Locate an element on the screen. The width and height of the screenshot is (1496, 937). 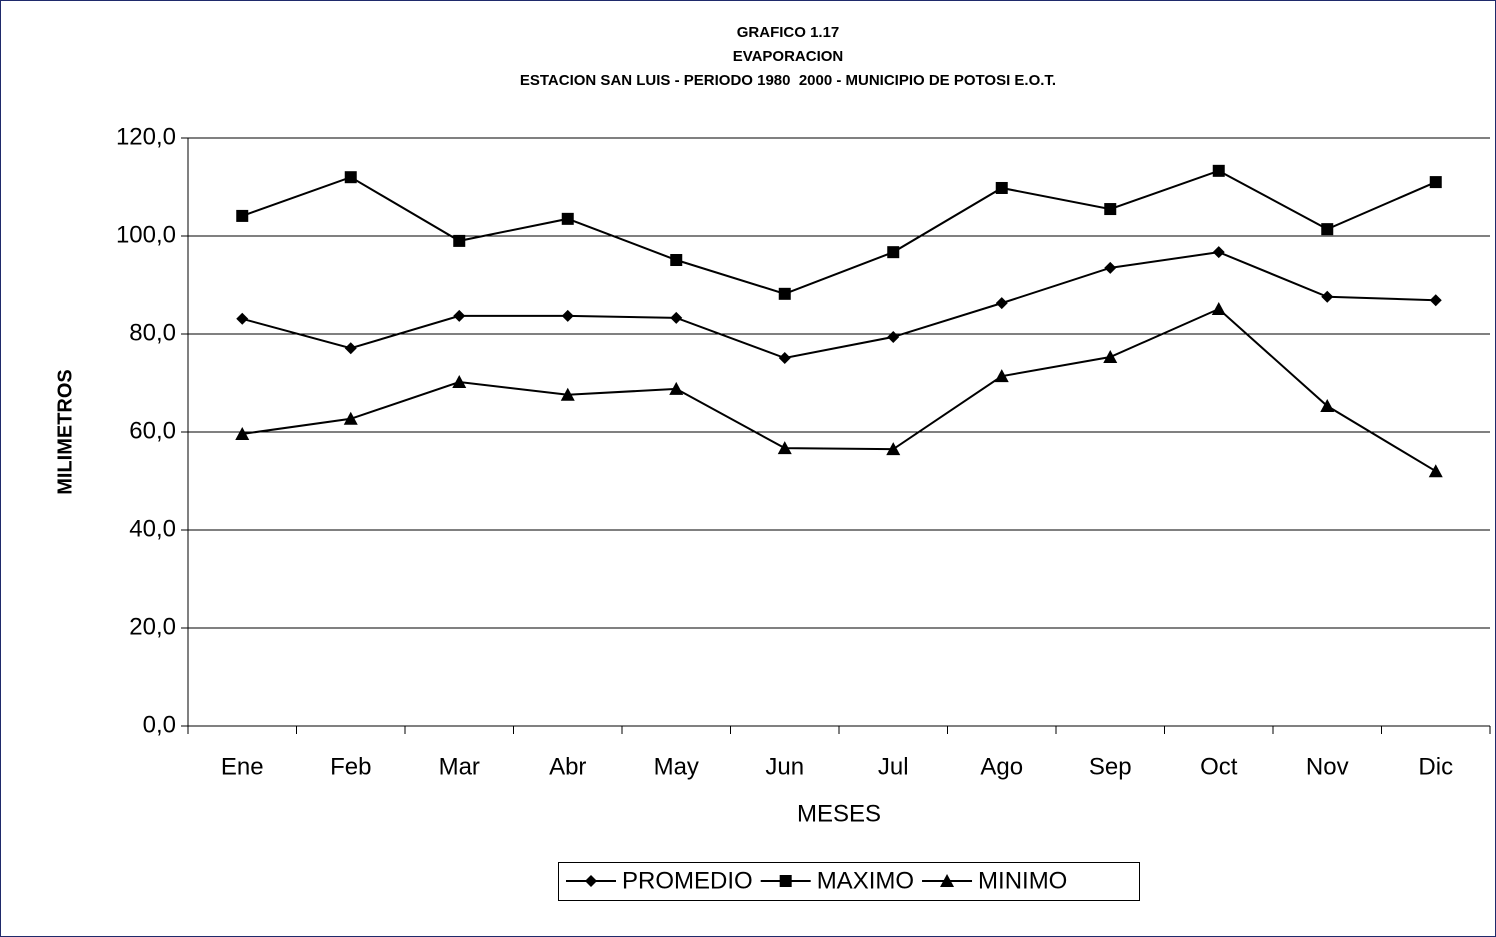
legend-label: MINIMO is located at coordinates (1022, 880).